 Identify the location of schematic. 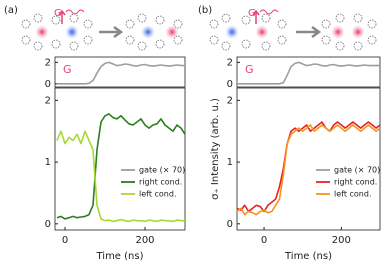
(199, 30).